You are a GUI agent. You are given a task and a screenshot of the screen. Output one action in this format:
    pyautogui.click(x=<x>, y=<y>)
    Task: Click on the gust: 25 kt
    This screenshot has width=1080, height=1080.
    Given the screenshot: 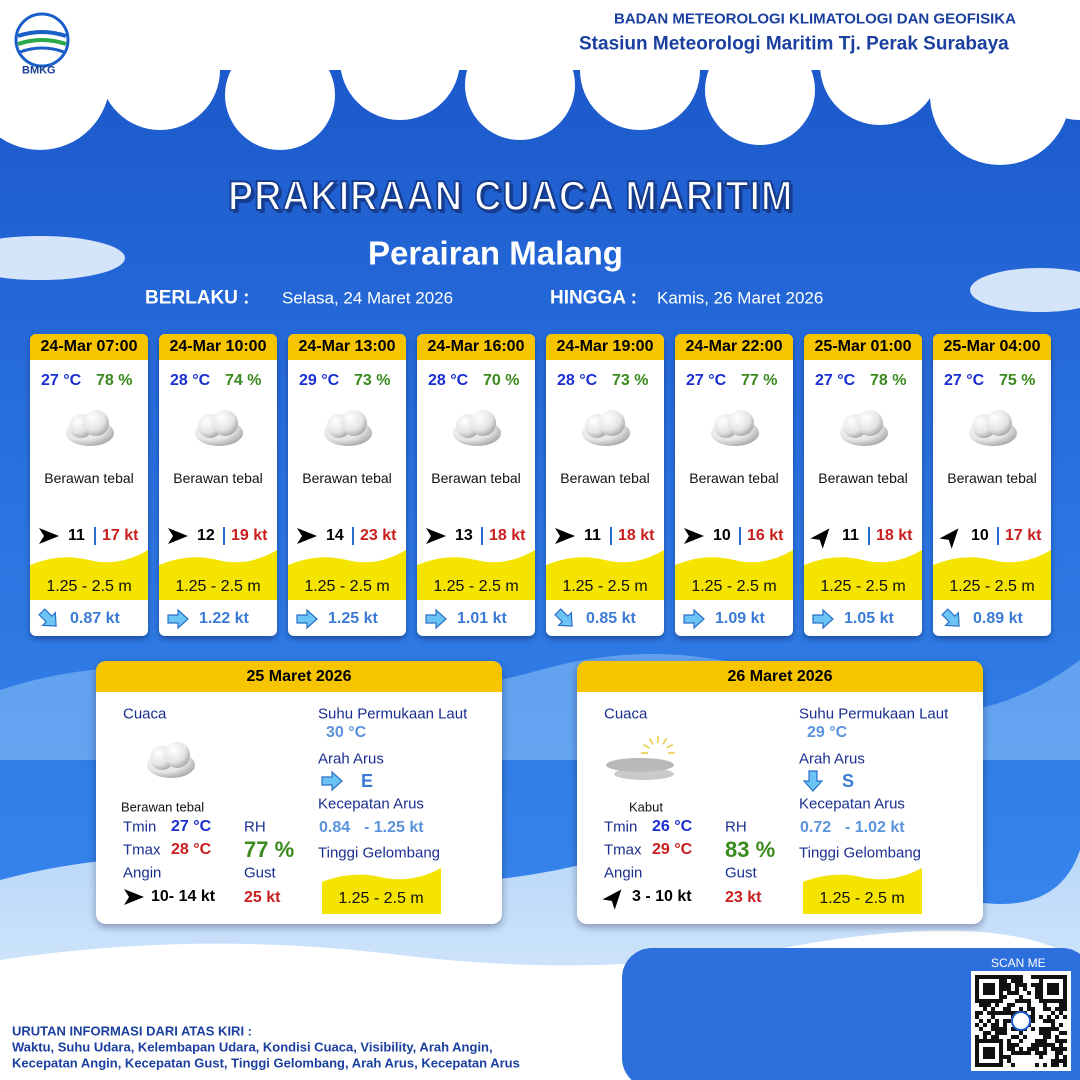 What is the action you would take?
    pyautogui.click(x=262, y=897)
    